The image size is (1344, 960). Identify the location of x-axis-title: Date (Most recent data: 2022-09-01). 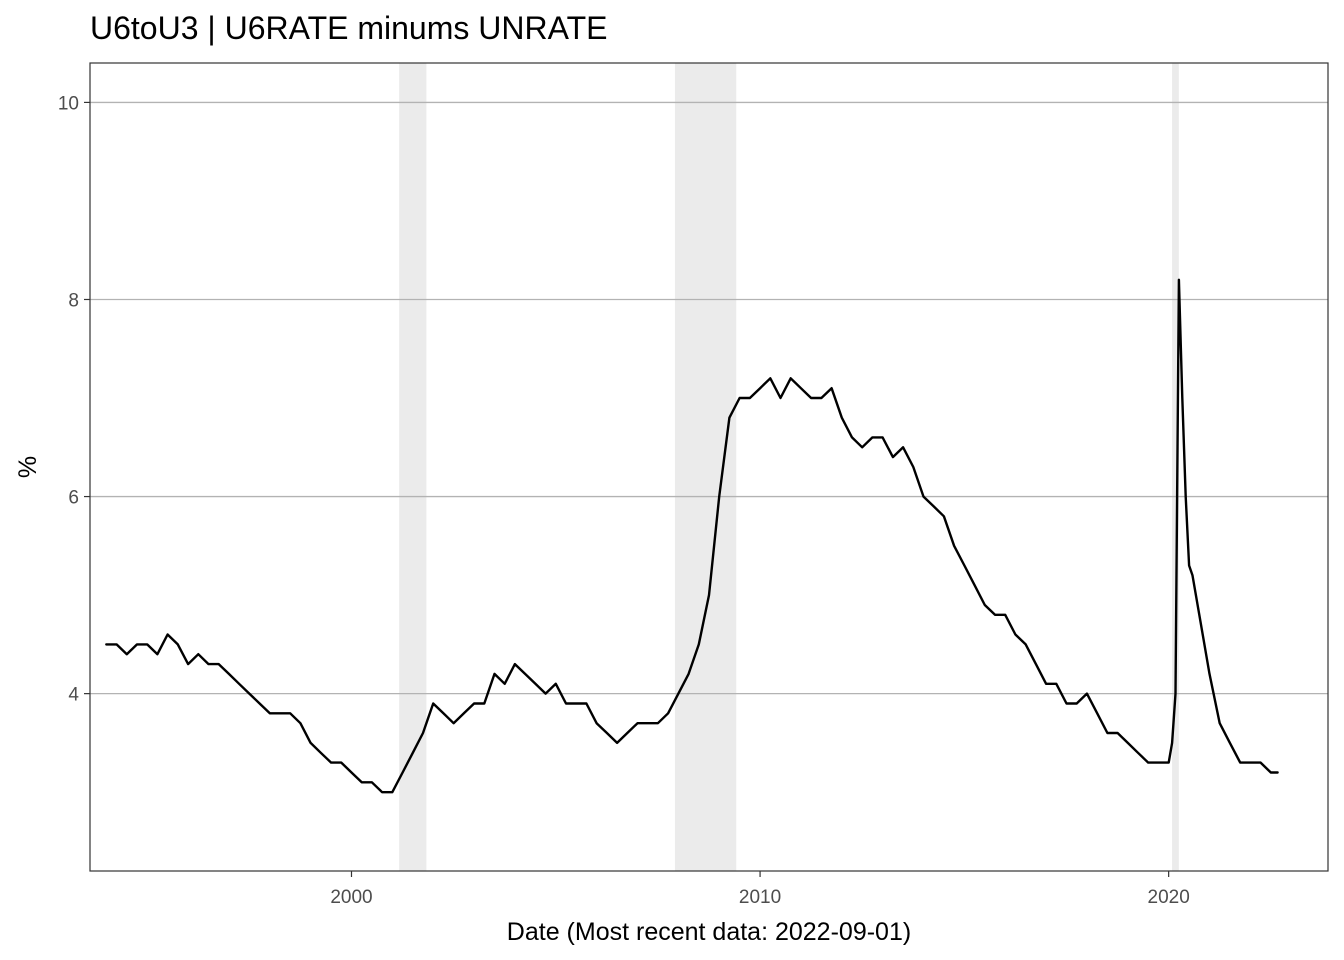
(709, 932).